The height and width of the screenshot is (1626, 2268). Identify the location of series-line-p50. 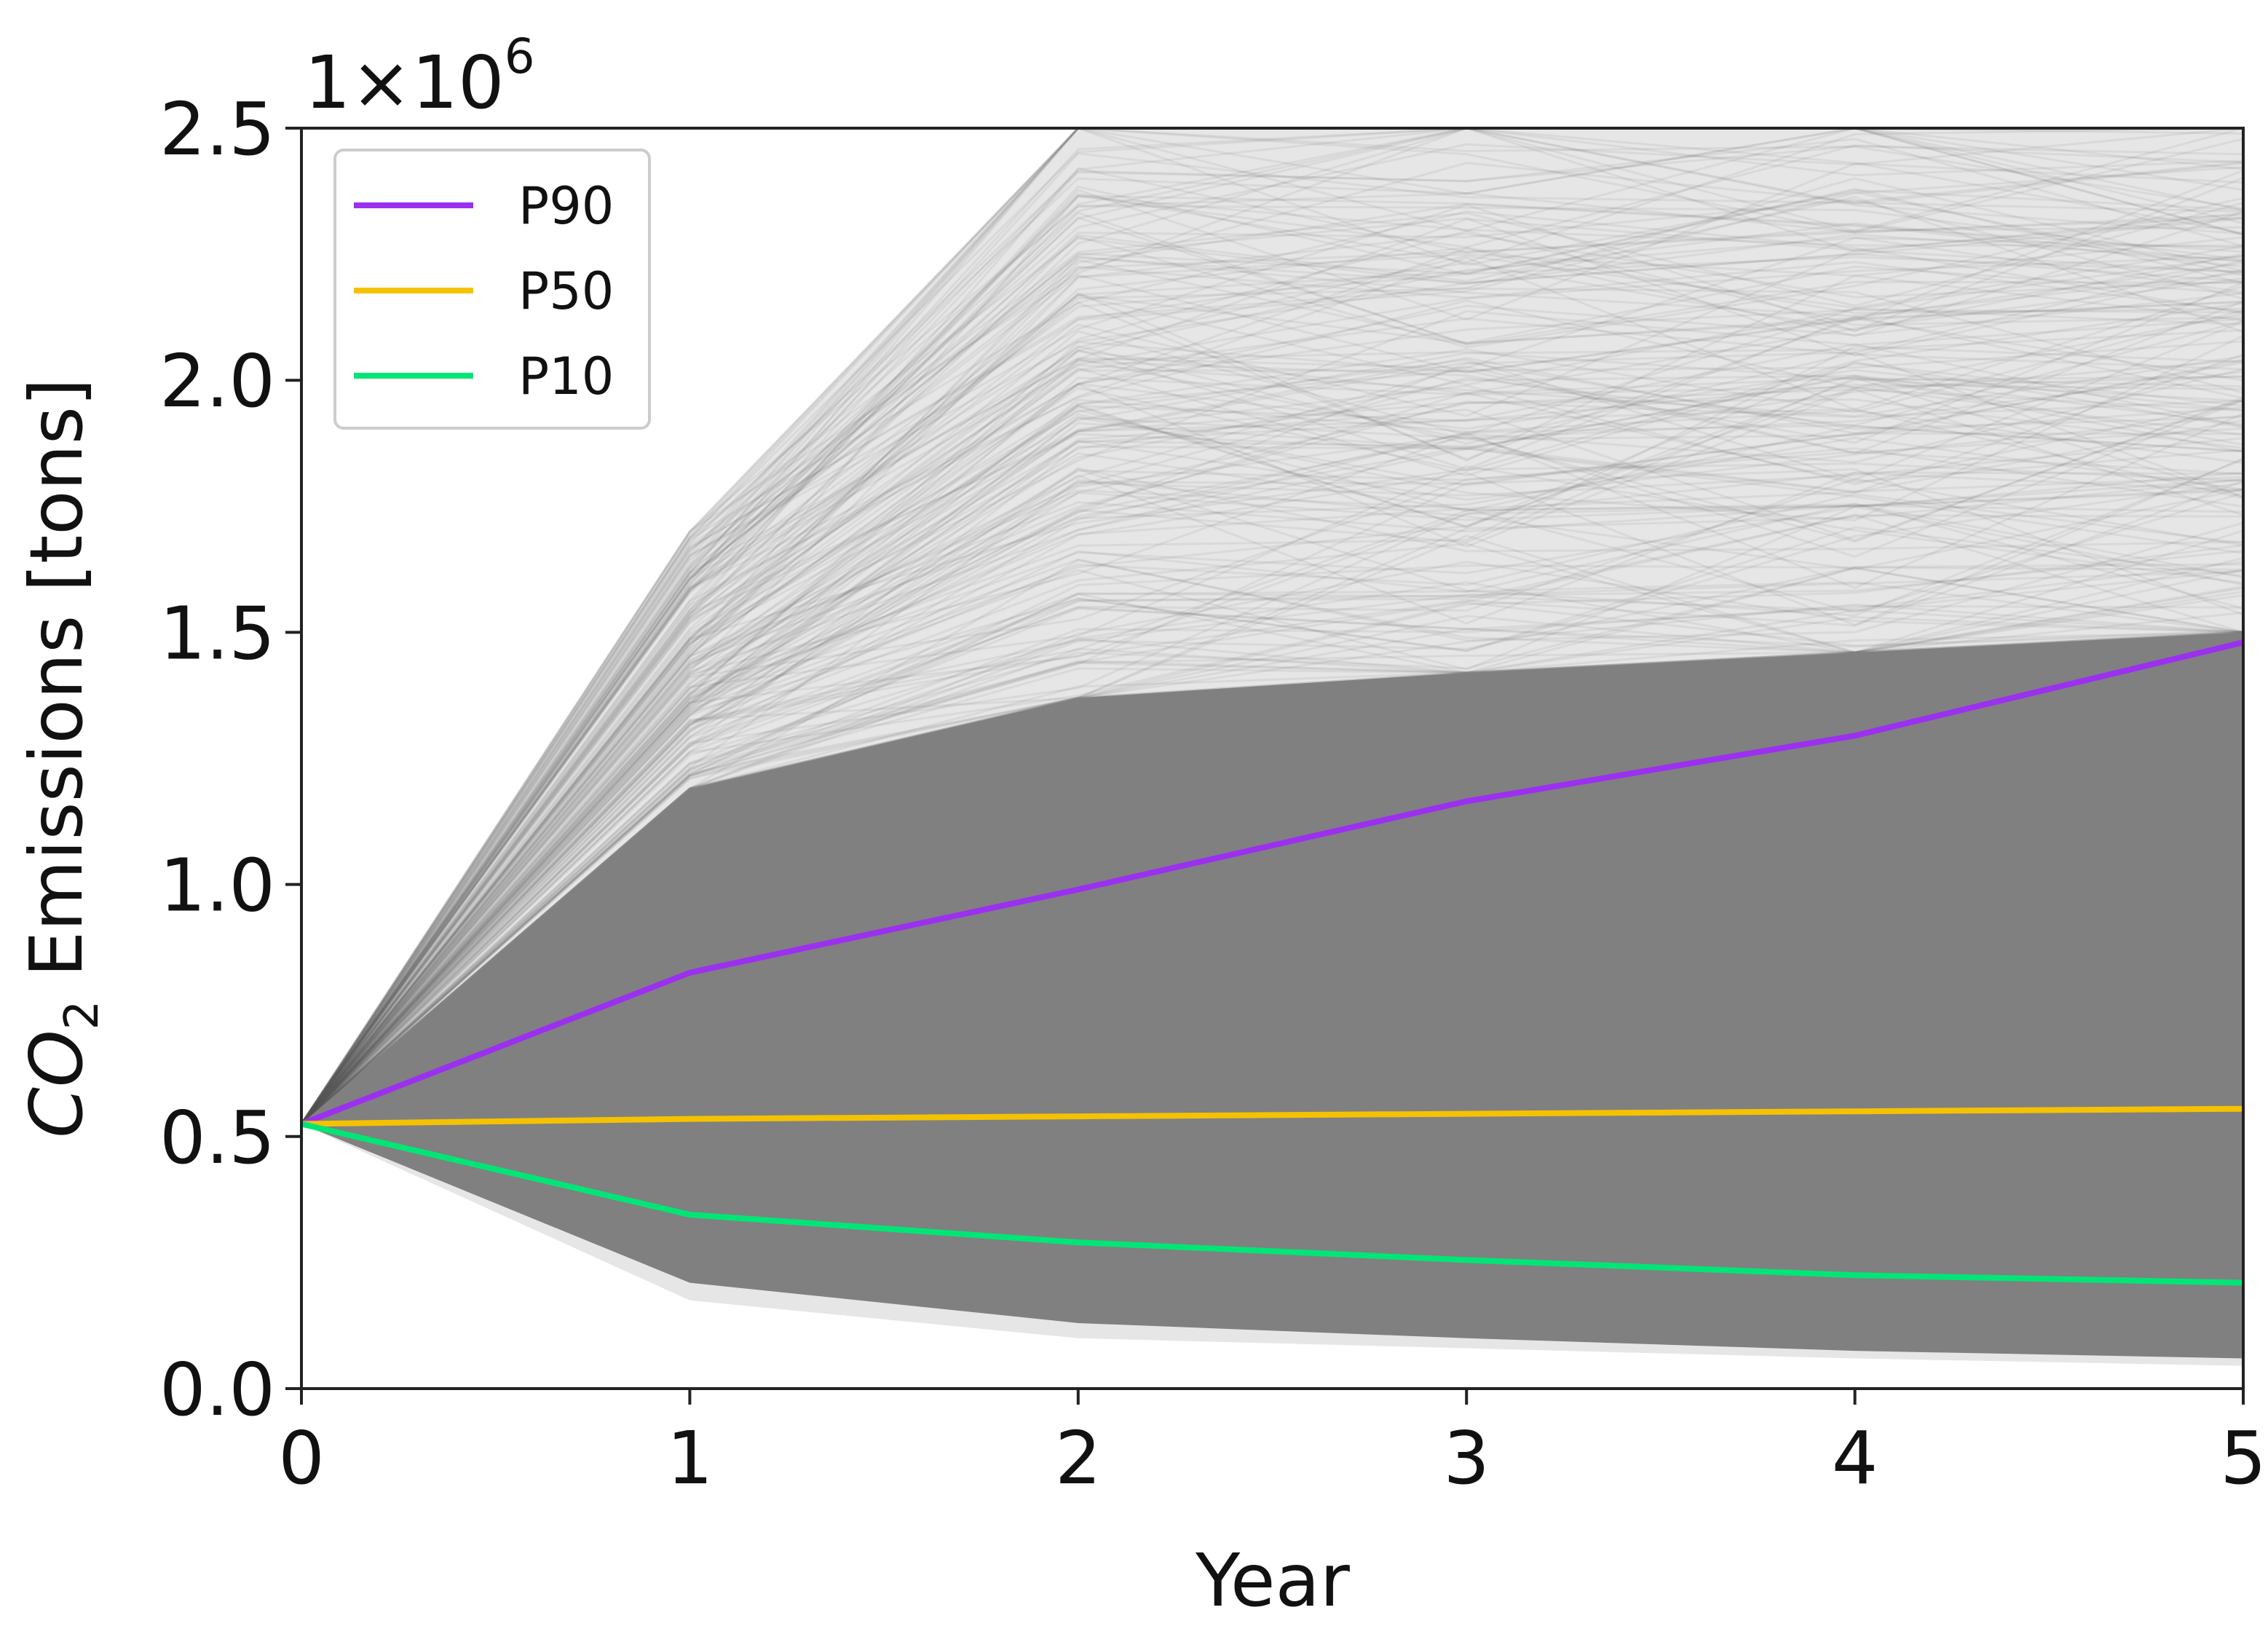
(1272, 1116).